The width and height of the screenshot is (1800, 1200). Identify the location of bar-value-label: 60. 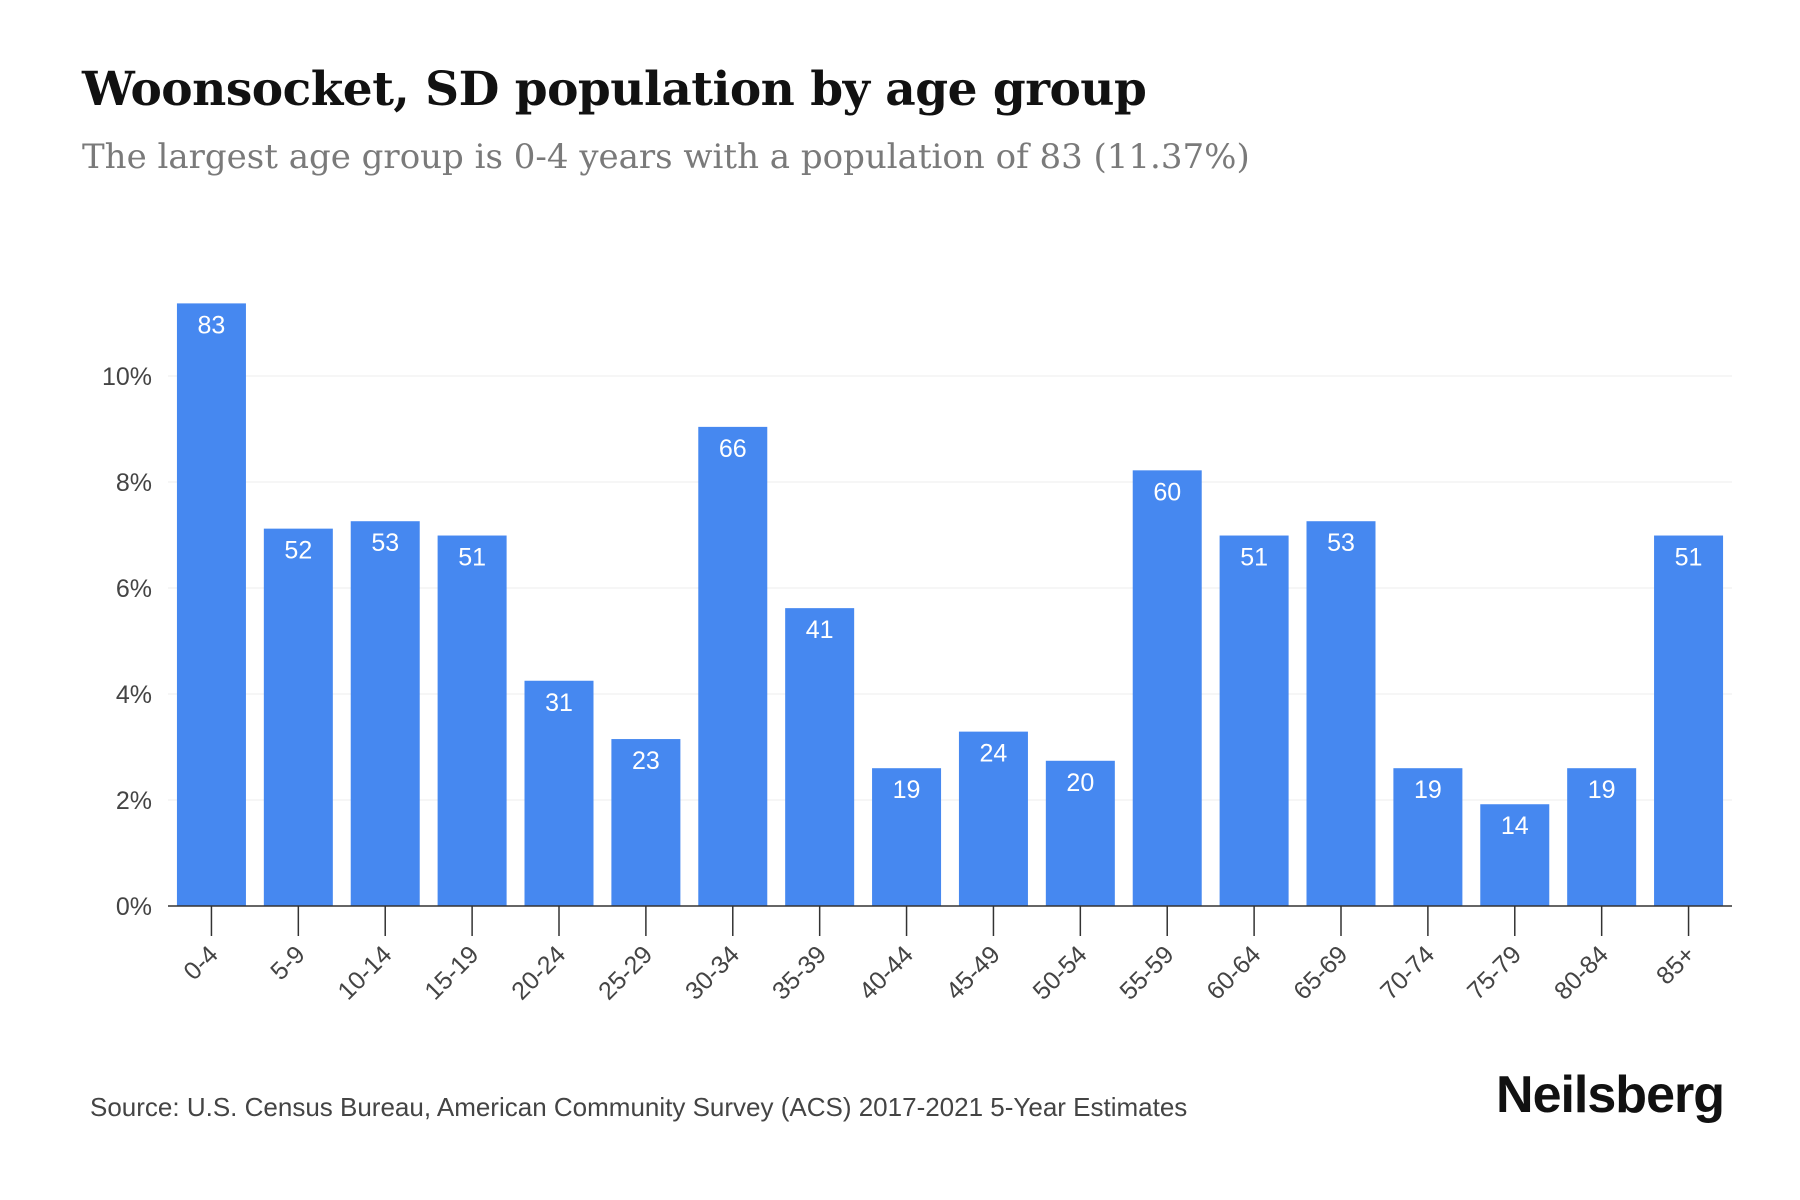
(1167, 492).